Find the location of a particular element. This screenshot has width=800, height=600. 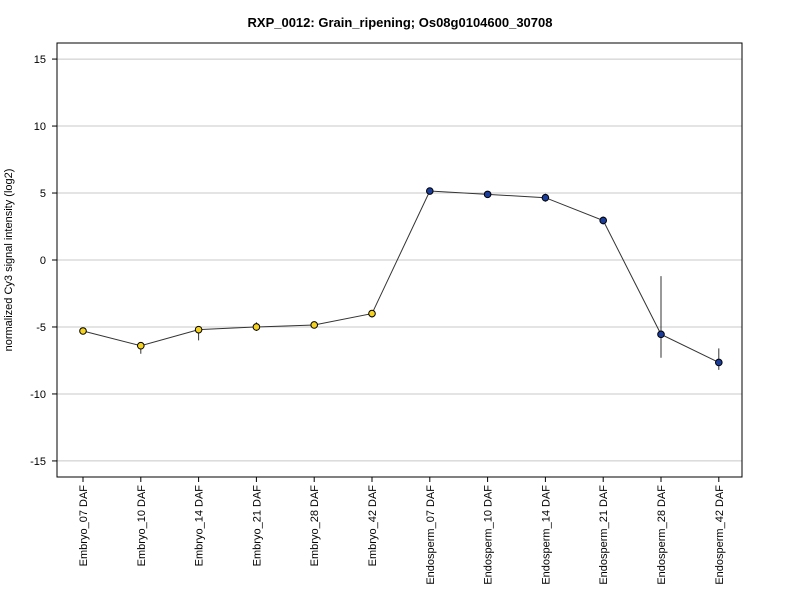

y-tick-label: -15 is located at coordinates (38, 462).